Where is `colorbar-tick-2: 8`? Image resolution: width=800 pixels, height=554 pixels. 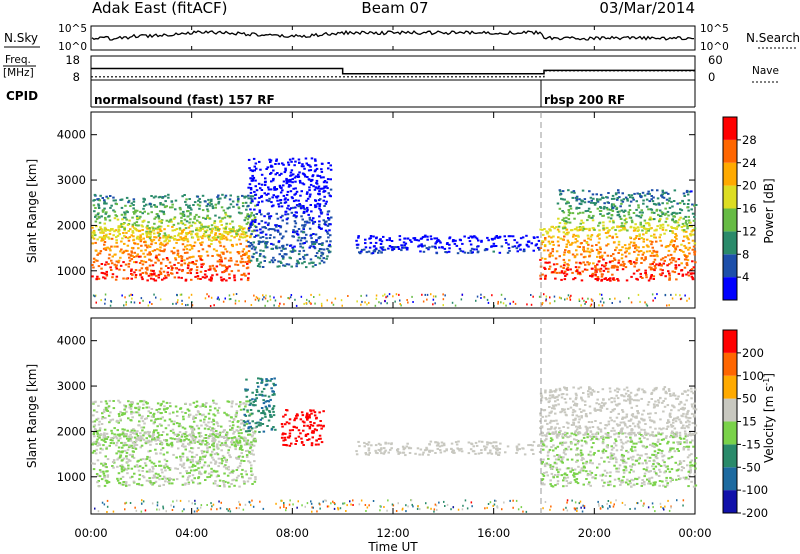
colorbar-tick-2: 8 is located at coordinates (745, 254).